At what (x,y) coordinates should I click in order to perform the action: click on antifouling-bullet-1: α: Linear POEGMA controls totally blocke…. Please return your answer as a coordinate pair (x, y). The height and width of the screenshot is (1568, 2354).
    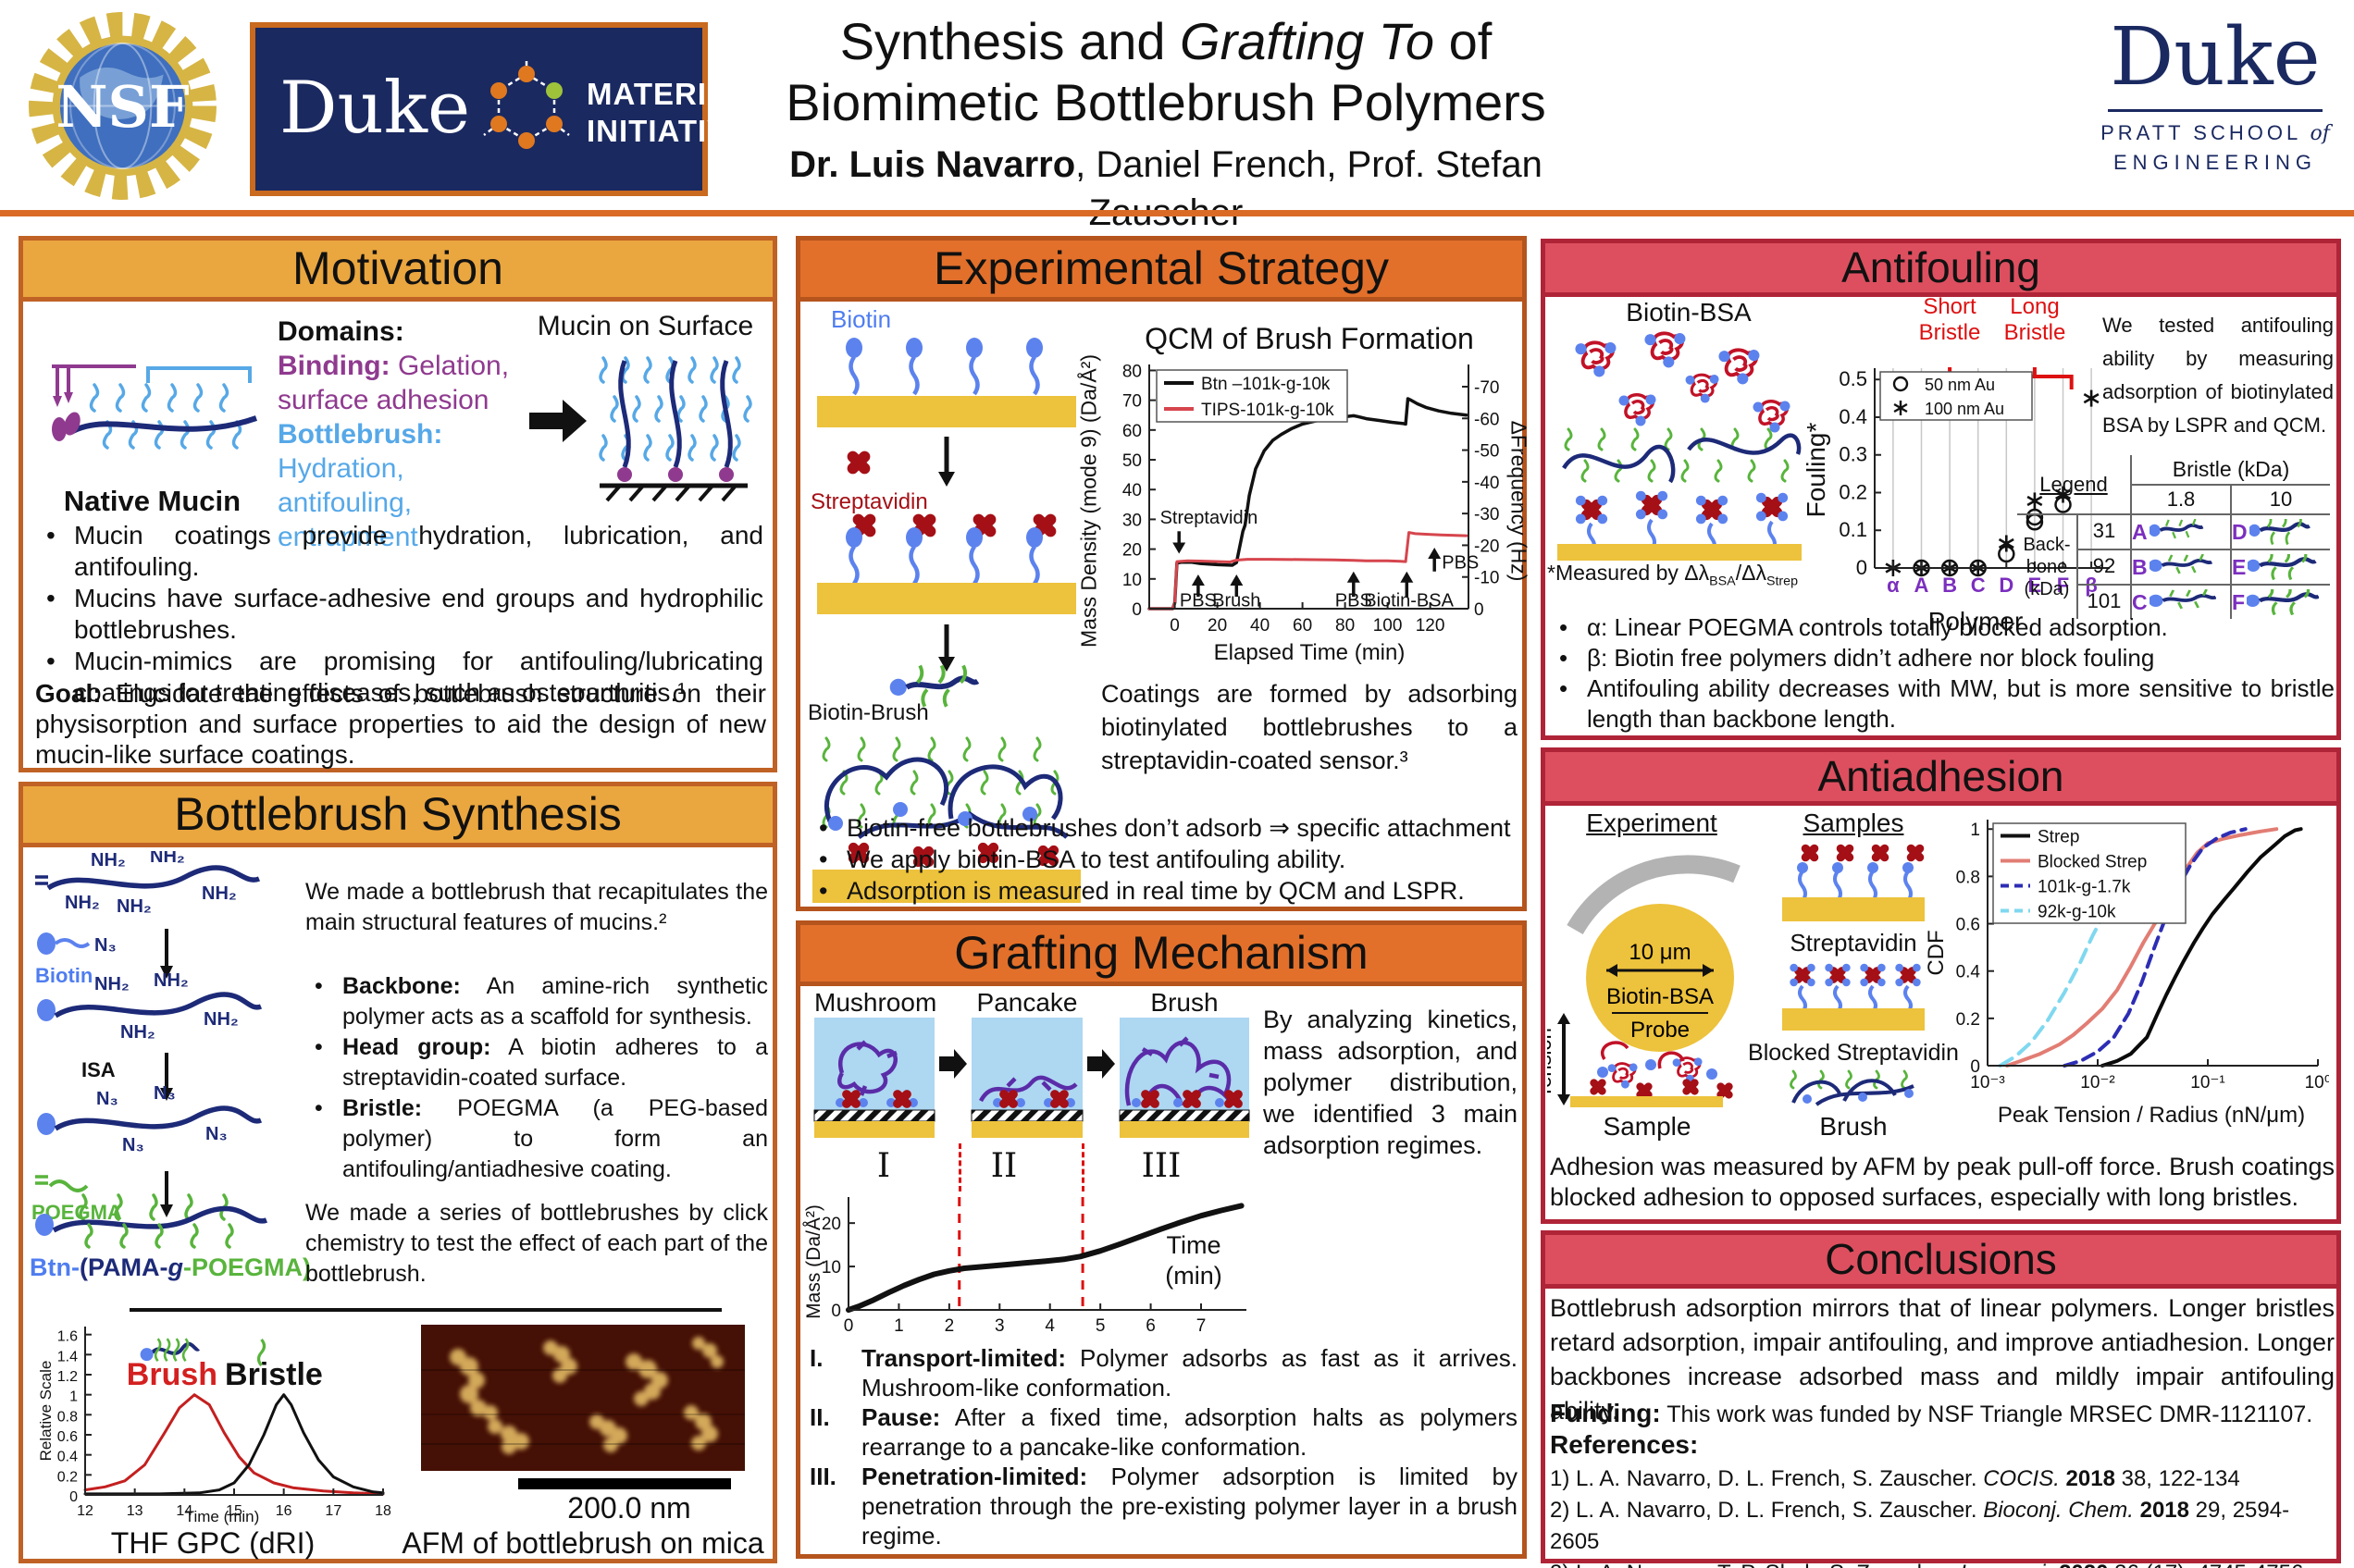
    Looking at the image, I should click on (1942, 627).